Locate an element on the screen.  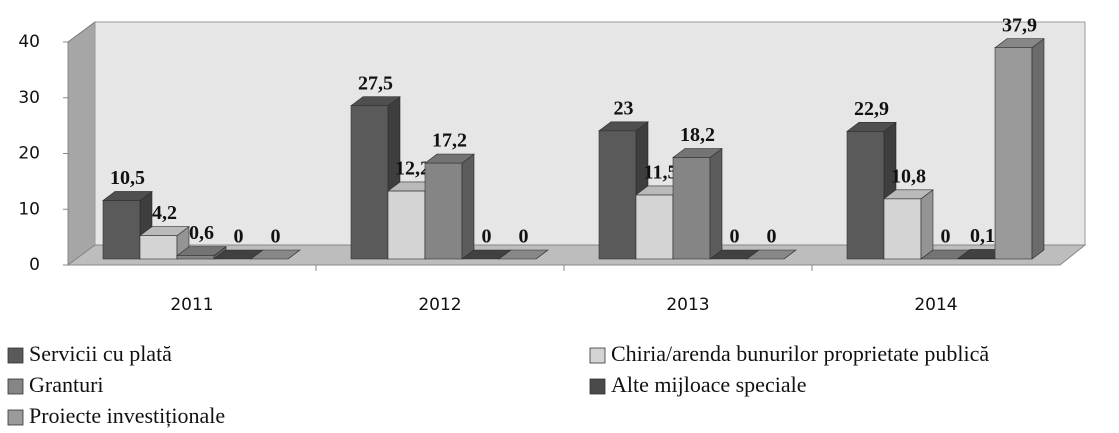
y-tick-label: 40 is located at coordinates (29, 42).